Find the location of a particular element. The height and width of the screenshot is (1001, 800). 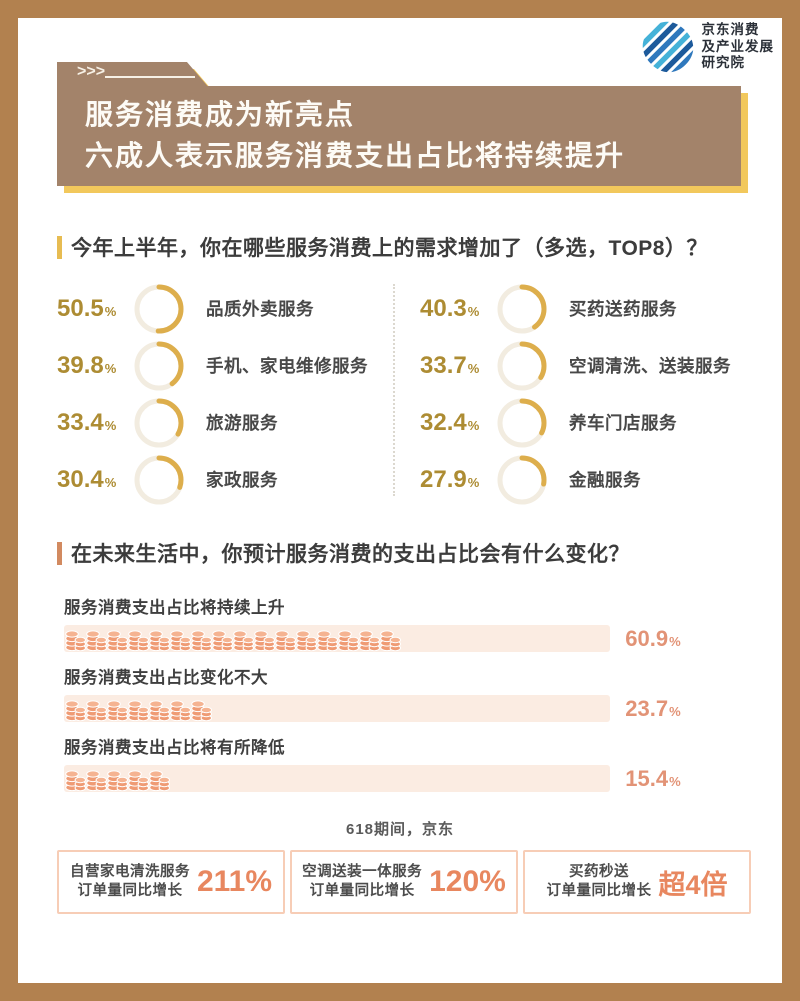

jd-institute-logo-icon is located at coordinates (667, 47).